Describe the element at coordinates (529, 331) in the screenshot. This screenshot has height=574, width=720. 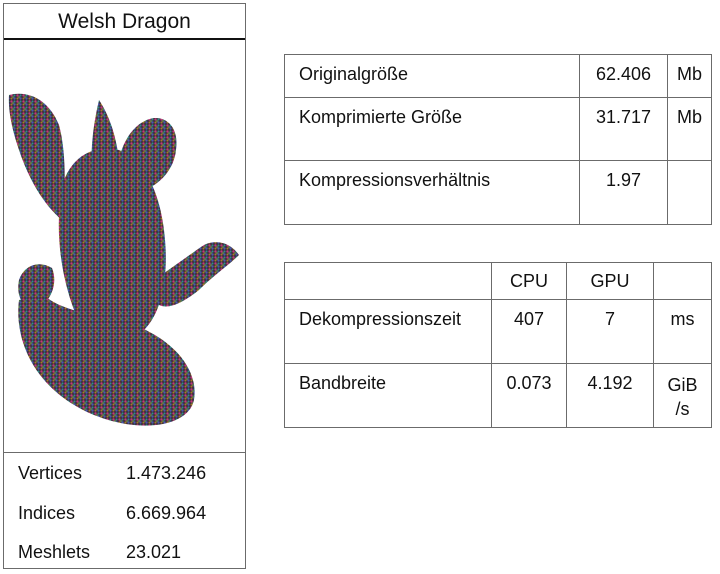
I see `row-cpu: 407` at that location.